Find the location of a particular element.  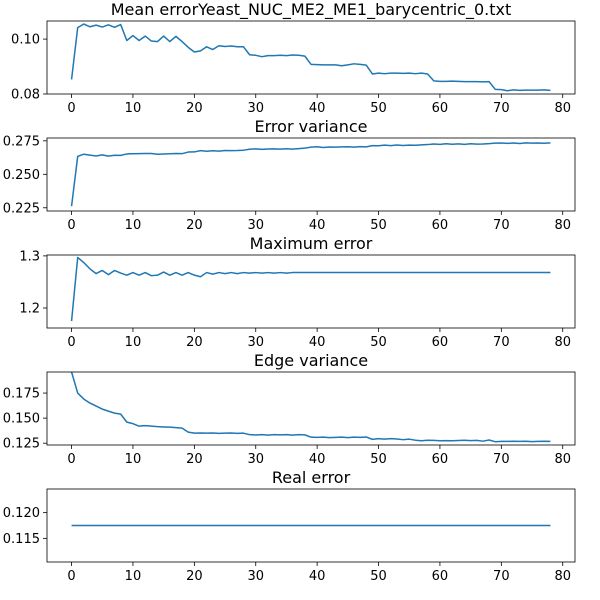

y-tick-label: 0.115 is located at coordinates (21, 539).